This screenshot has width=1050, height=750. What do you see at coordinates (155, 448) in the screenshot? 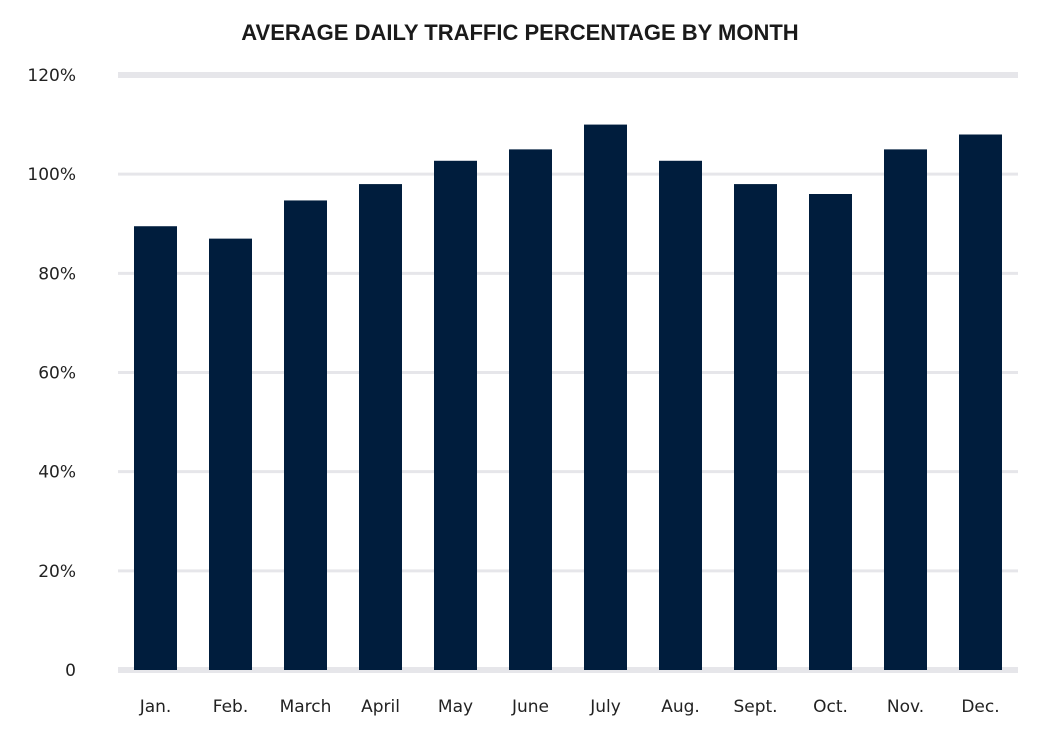
I see `bar-jan` at bounding box center [155, 448].